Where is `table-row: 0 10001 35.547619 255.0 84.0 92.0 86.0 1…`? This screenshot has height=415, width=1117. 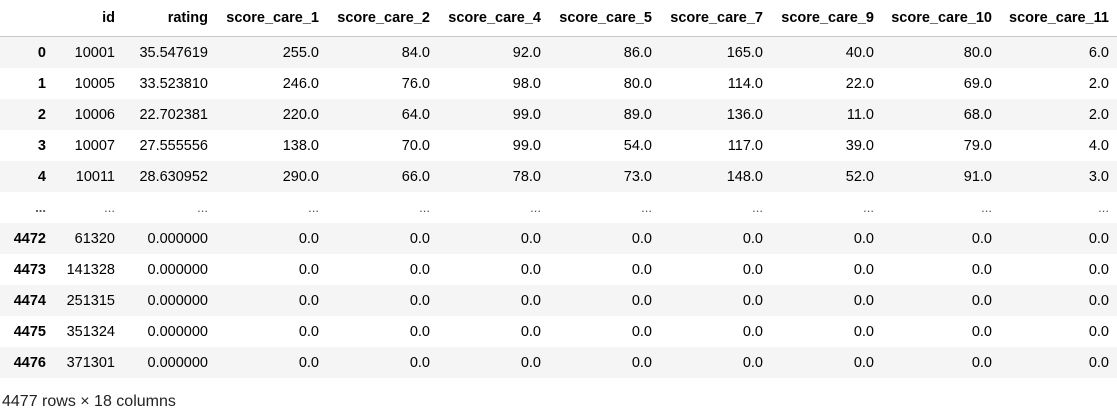 table-row: 0 10001 35.547619 255.0 84.0 92.0 86.0 1… is located at coordinates (558, 52).